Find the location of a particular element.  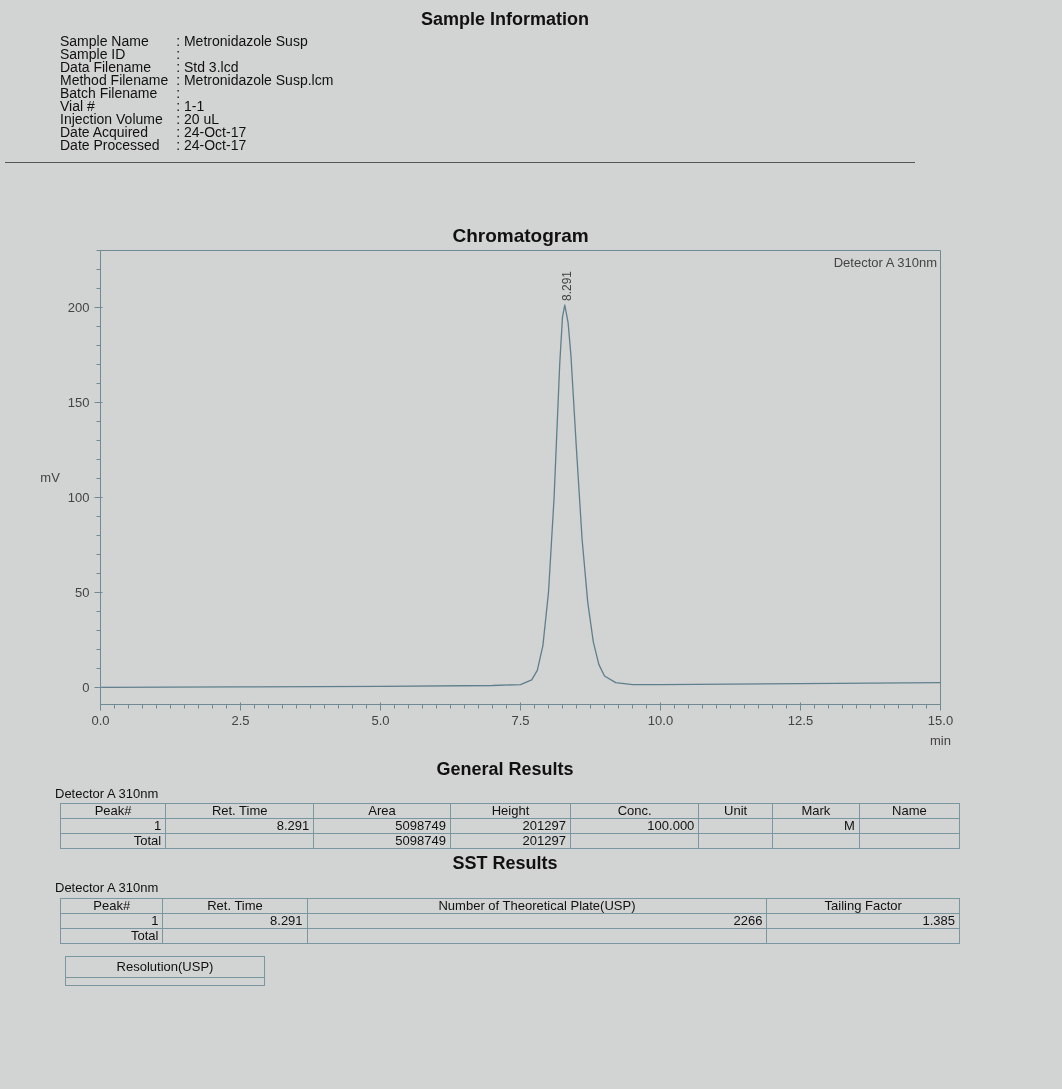

x-tick-label: 2.5 is located at coordinates (240, 720).